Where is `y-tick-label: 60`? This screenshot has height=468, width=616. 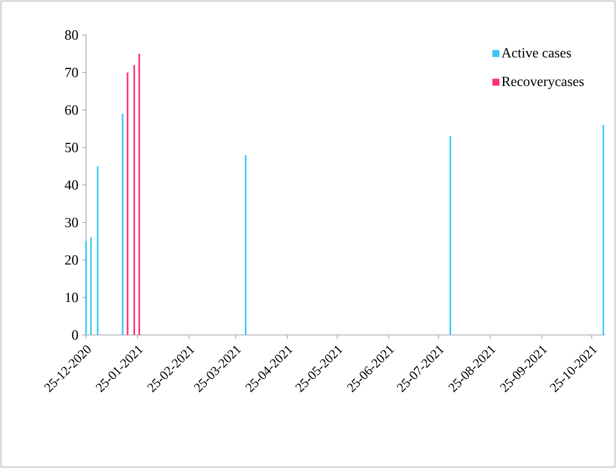 y-tick-label: 60 is located at coordinates (71, 110).